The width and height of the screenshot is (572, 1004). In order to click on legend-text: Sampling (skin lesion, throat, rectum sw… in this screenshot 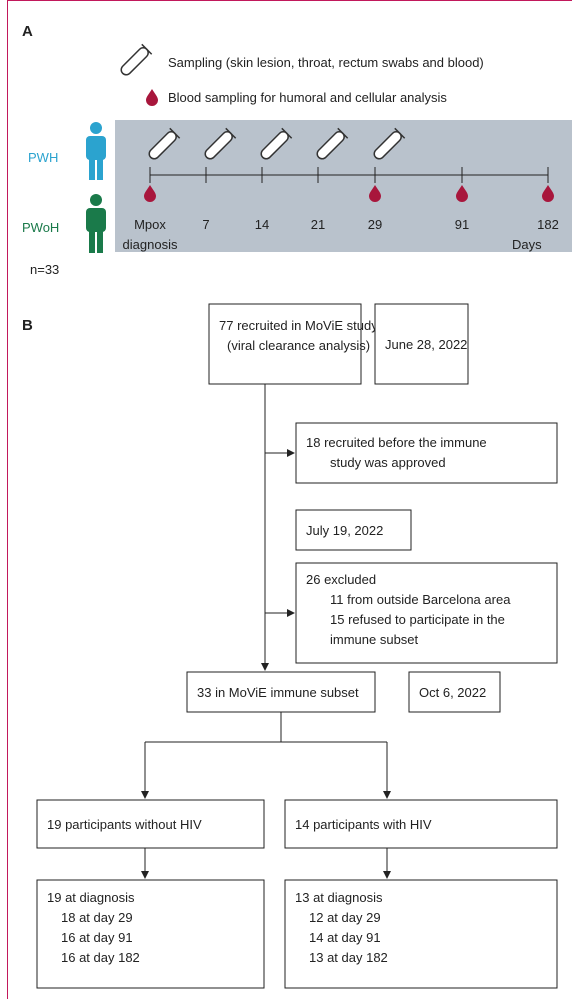, I will do `click(326, 62)`.